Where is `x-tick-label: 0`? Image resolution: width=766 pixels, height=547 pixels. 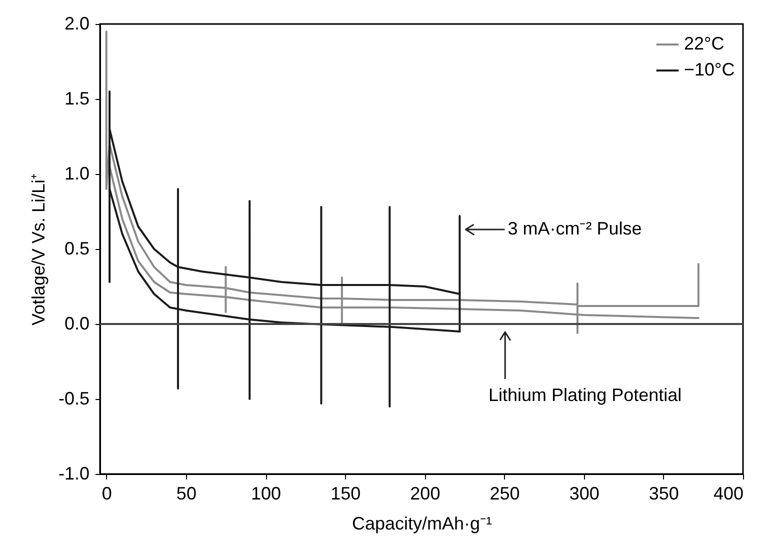
x-tick-label: 0 is located at coordinates (107, 494).